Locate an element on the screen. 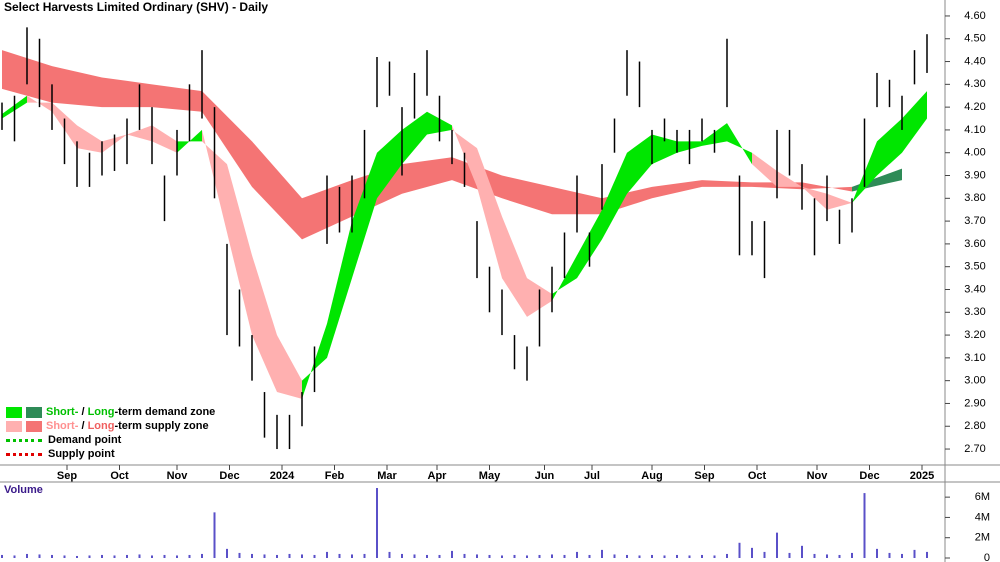 Image resolution: width=1000 pixels, height=562 pixels. y-tick-label: 3.20 is located at coordinates (974, 335).